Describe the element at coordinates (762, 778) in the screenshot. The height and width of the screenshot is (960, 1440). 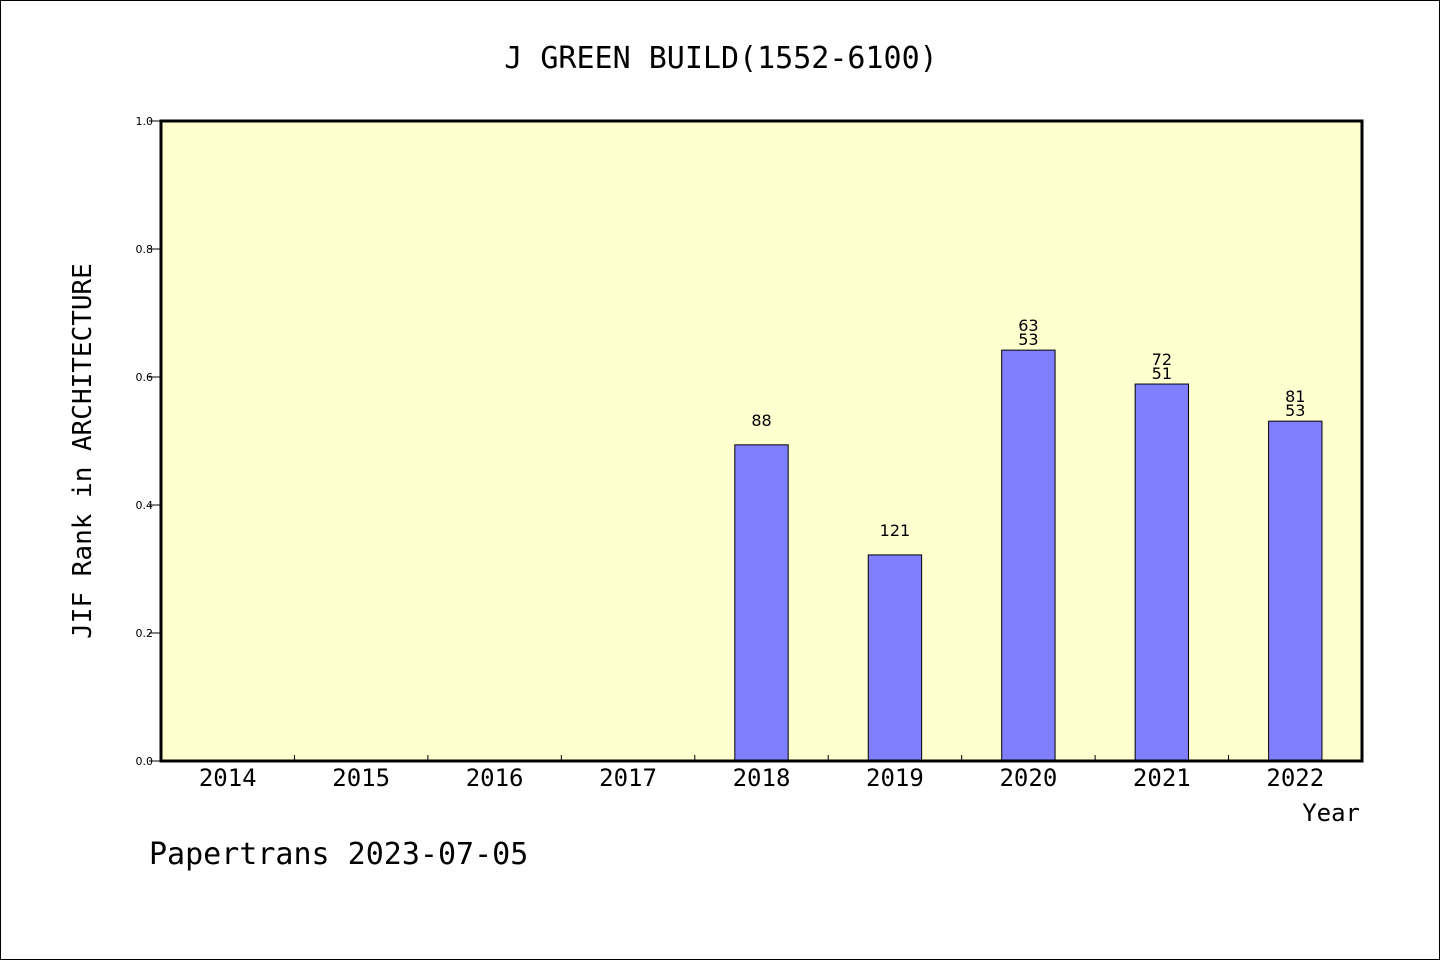
I see `x-tick-label: 2018` at that location.